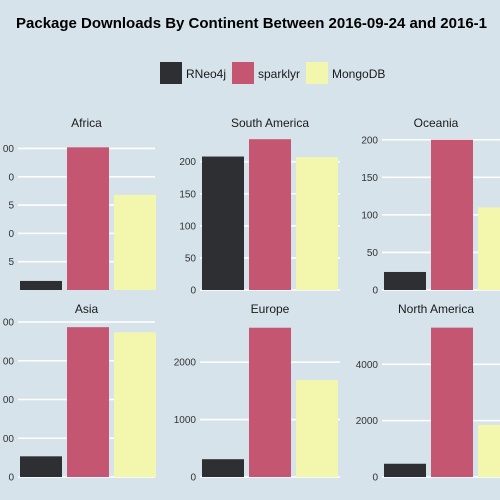 The width and height of the screenshot is (500, 500). What do you see at coordinates (405, 470) in the screenshot?
I see `bar-north-america-rneo4j` at bounding box center [405, 470].